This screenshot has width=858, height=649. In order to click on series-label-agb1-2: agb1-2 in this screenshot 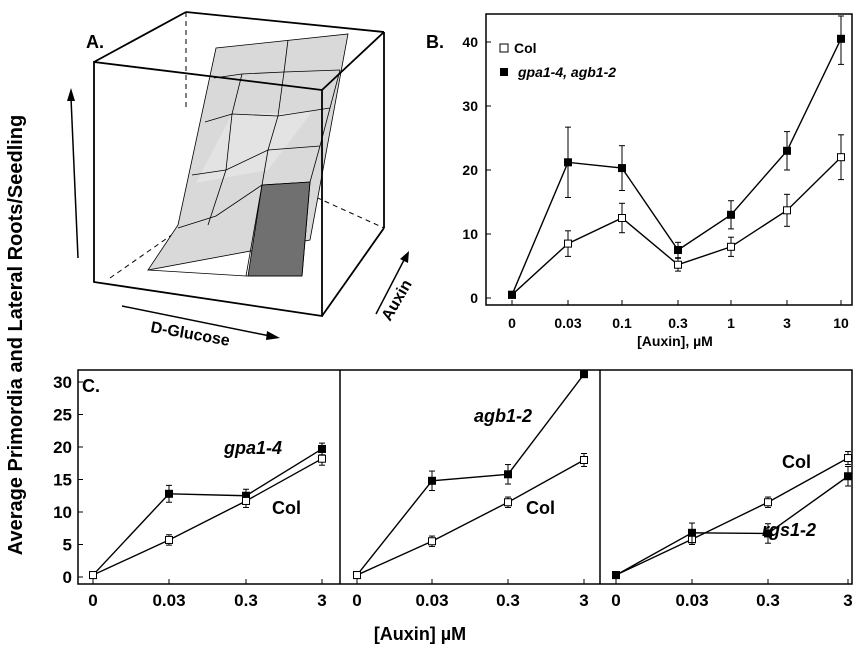, I will do `click(503, 416)`.